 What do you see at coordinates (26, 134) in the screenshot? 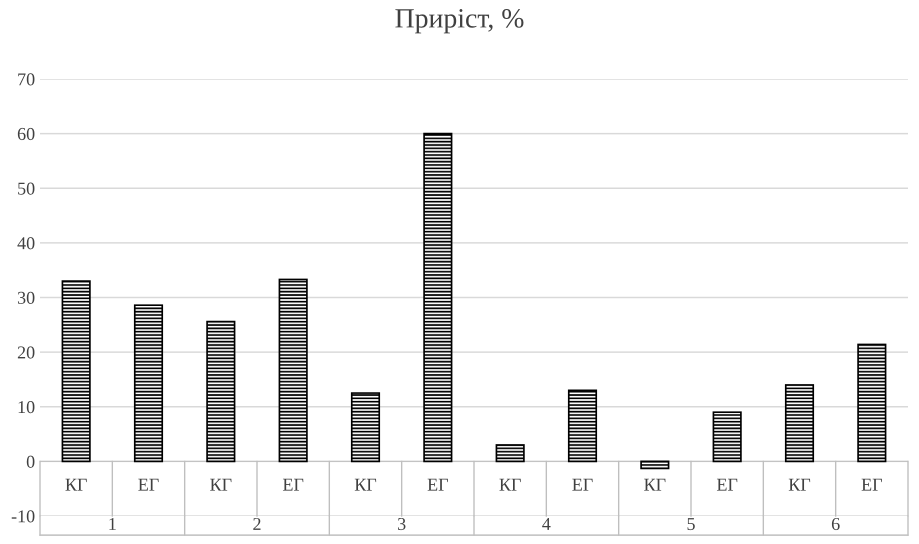
I see `y-tick-label: 60` at bounding box center [26, 134].